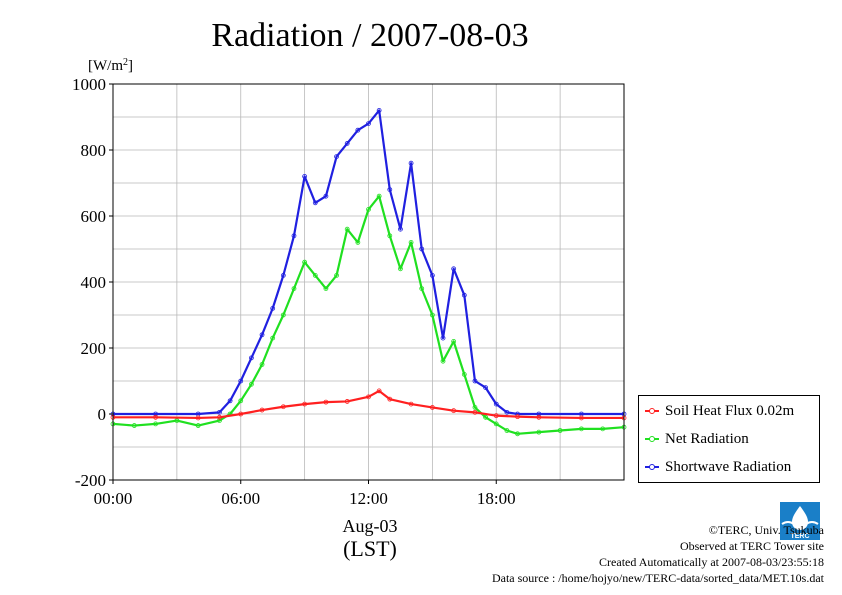  Describe the element at coordinates (730, 410) in the screenshot. I see `legend-label: Soil Heat Flux 0.02m` at that location.